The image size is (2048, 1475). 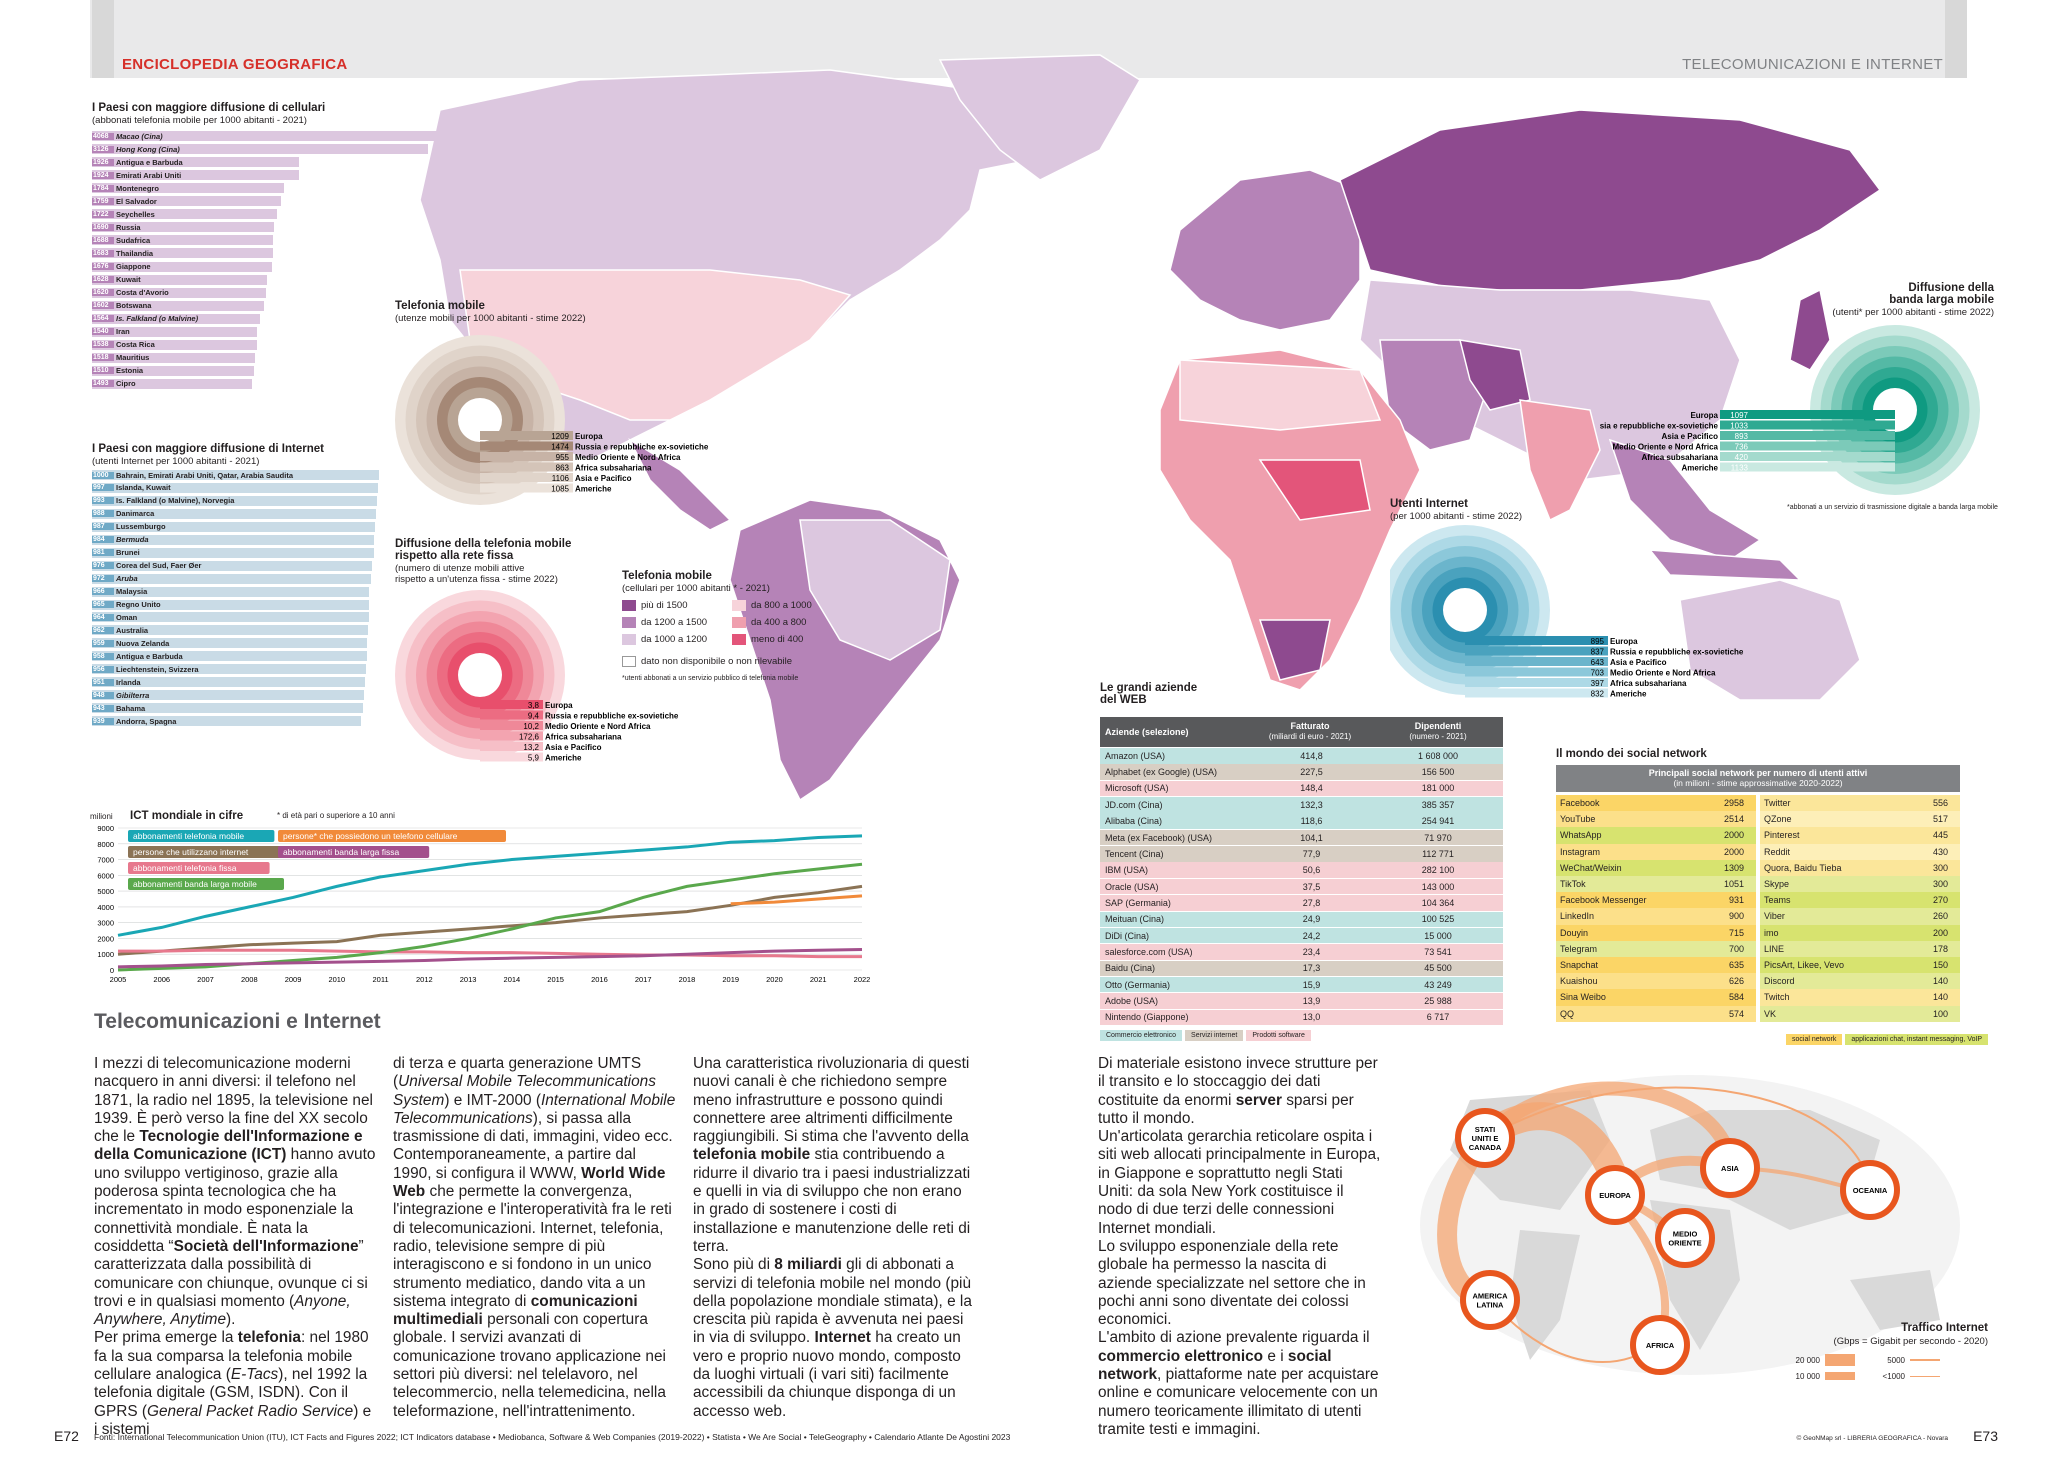 I want to click on bar-label: Estonia, so click(x=130, y=371).